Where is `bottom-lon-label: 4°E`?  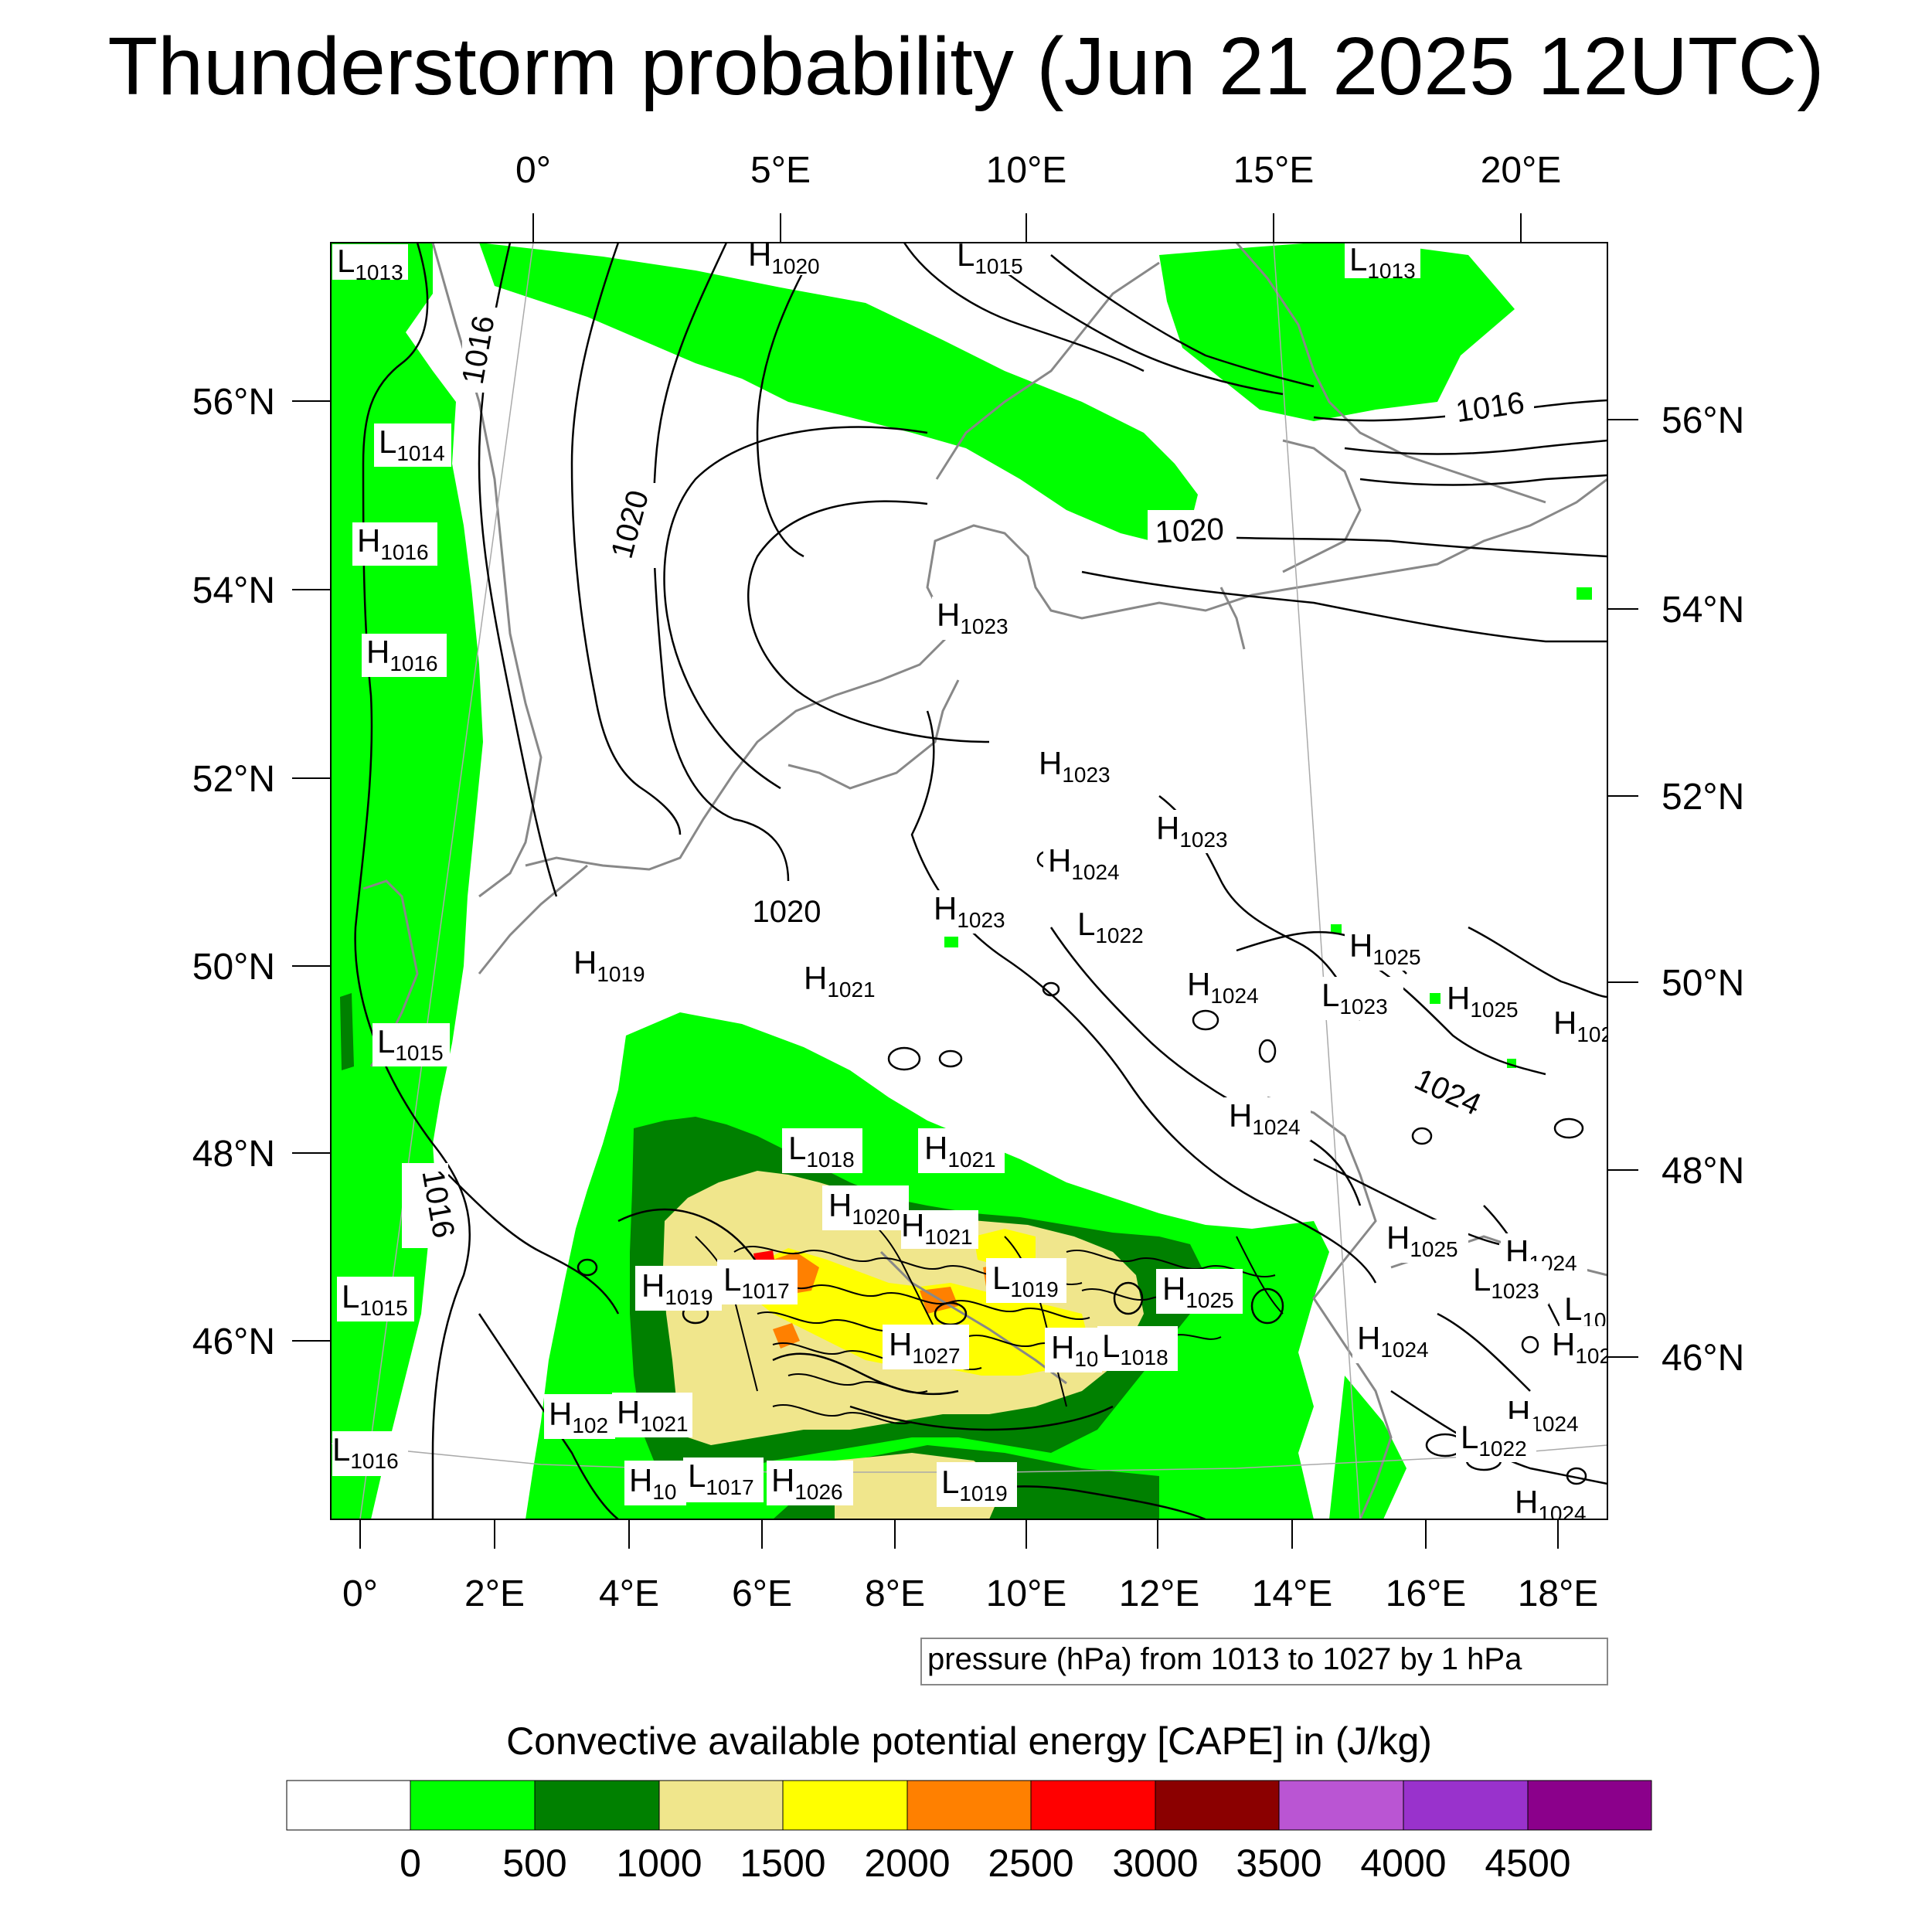 bottom-lon-label: 4°E is located at coordinates (629, 1594).